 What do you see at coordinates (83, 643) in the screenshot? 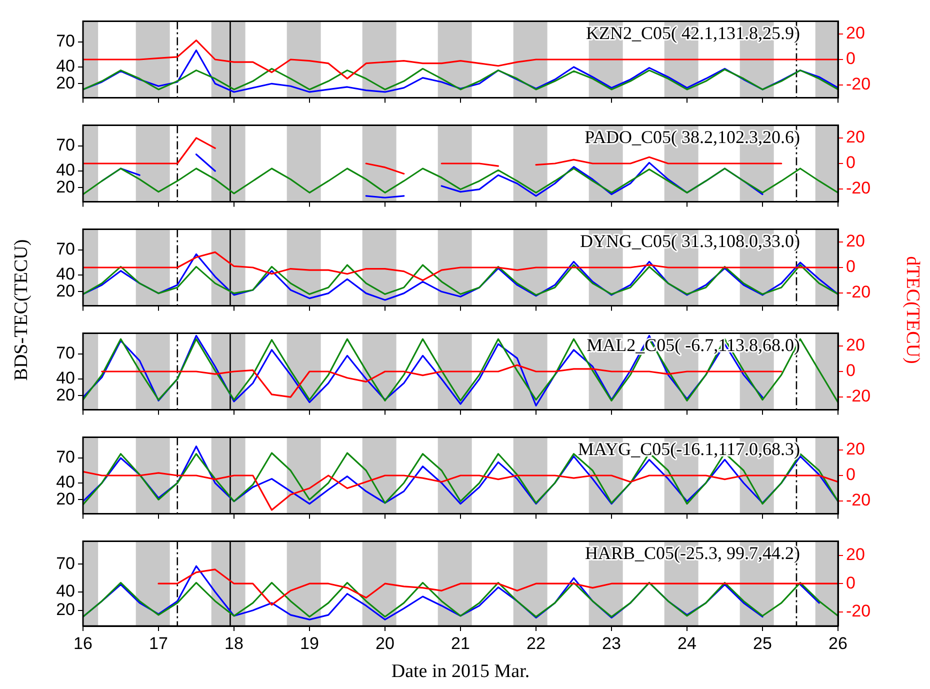
I see `x-tick-label: 16` at bounding box center [83, 643].